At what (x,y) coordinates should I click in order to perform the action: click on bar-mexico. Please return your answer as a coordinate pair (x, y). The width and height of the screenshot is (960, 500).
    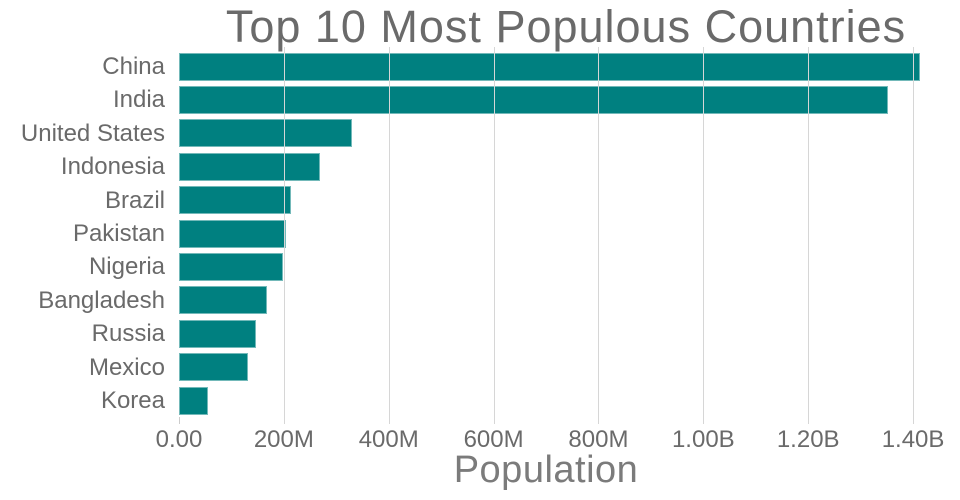
    Looking at the image, I should click on (214, 367).